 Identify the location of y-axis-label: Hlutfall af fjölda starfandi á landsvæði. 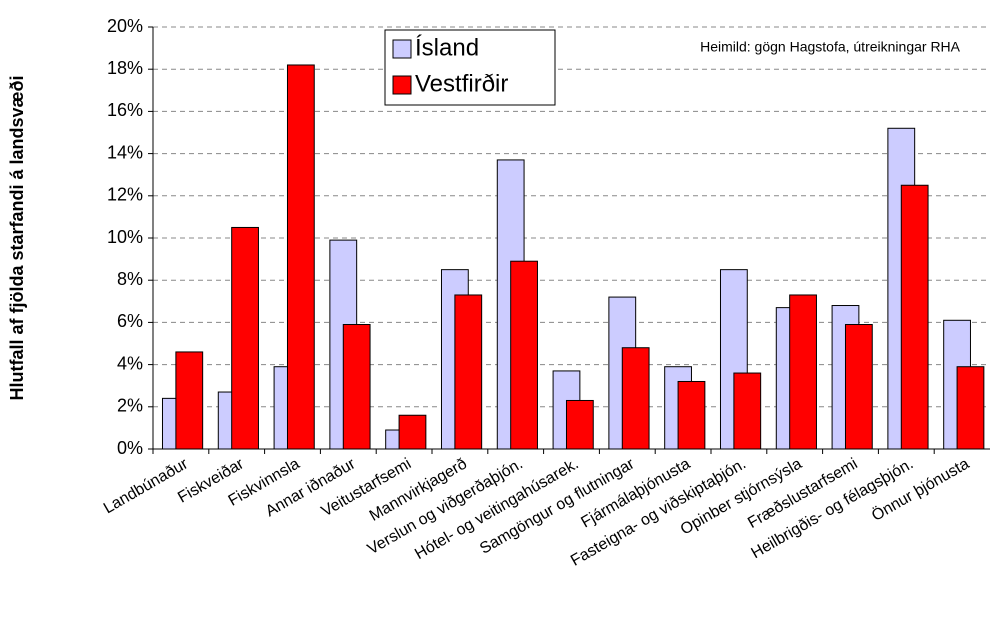
(17, 237).